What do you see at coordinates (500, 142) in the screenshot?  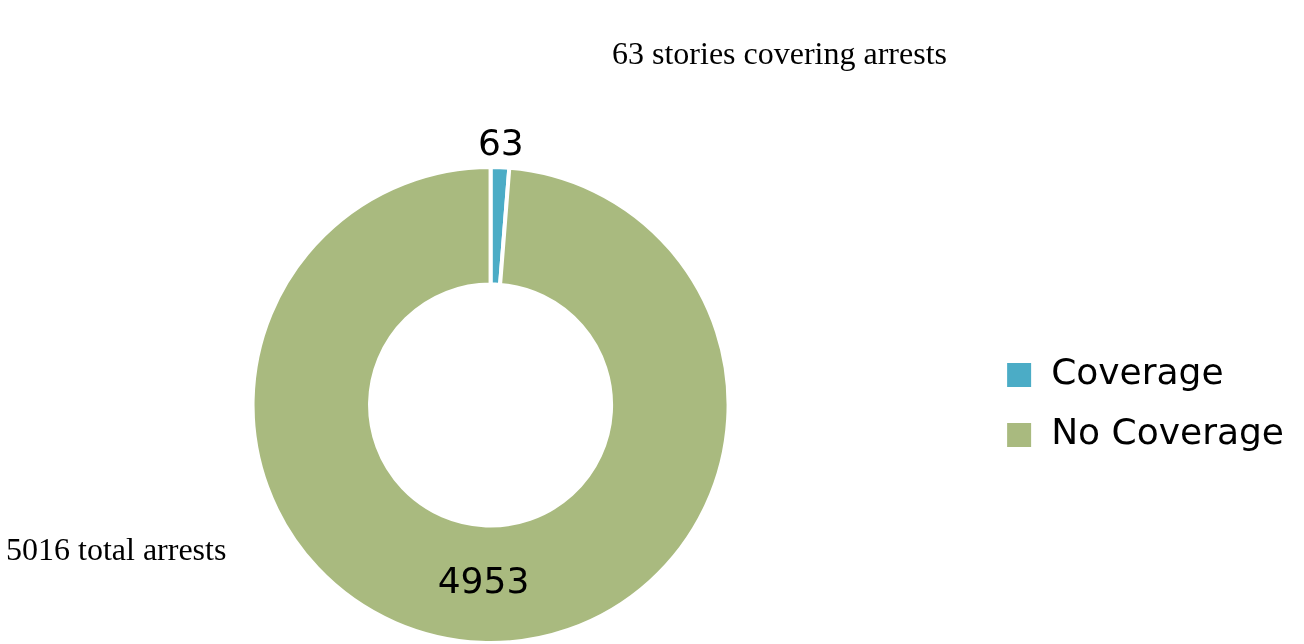 I see `data-label: 63` at bounding box center [500, 142].